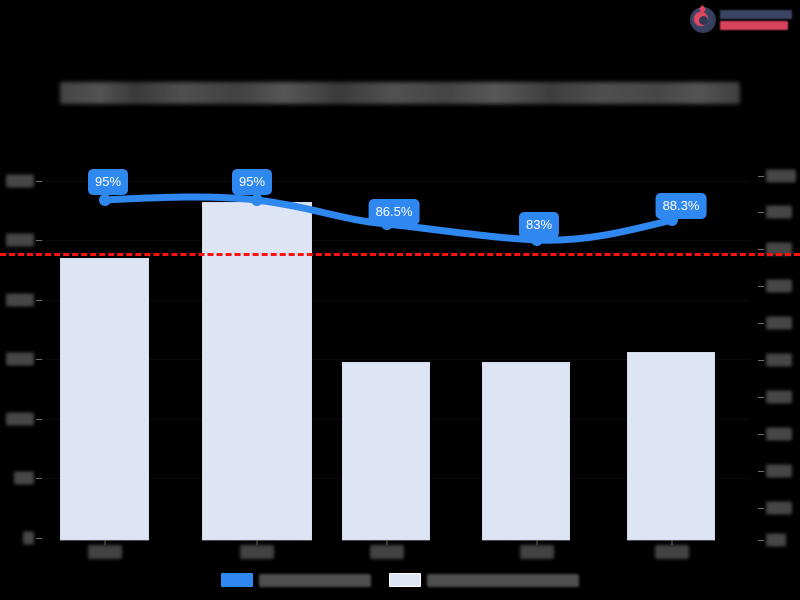  I want to click on brand-logo, so click(741, 20).